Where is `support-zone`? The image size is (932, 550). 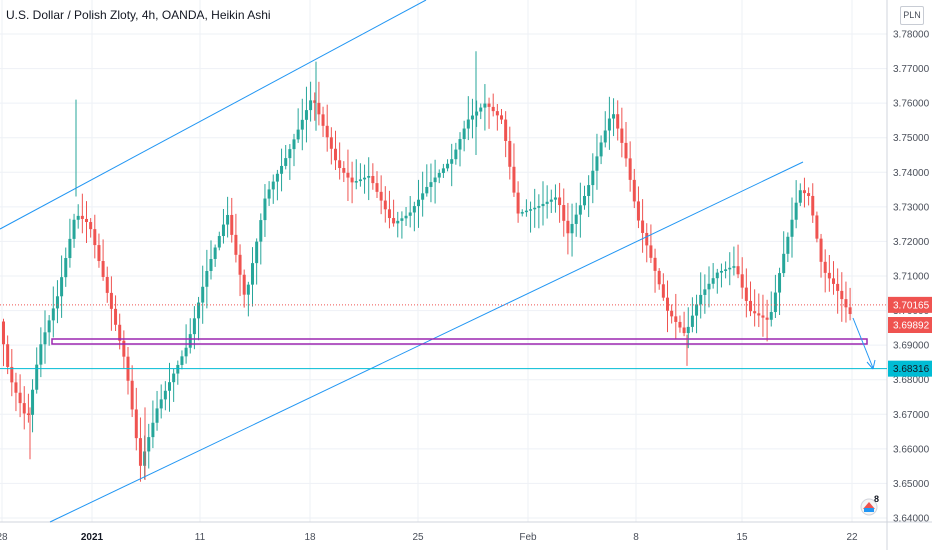
support-zone is located at coordinates (459, 341).